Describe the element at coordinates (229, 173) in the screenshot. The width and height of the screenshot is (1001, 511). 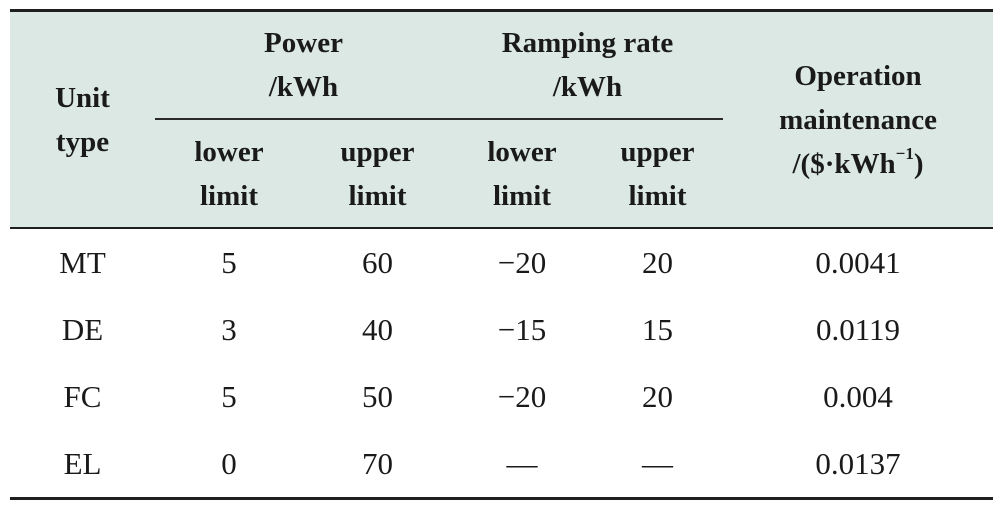
I see `header-power-lower: lower limit` at that location.